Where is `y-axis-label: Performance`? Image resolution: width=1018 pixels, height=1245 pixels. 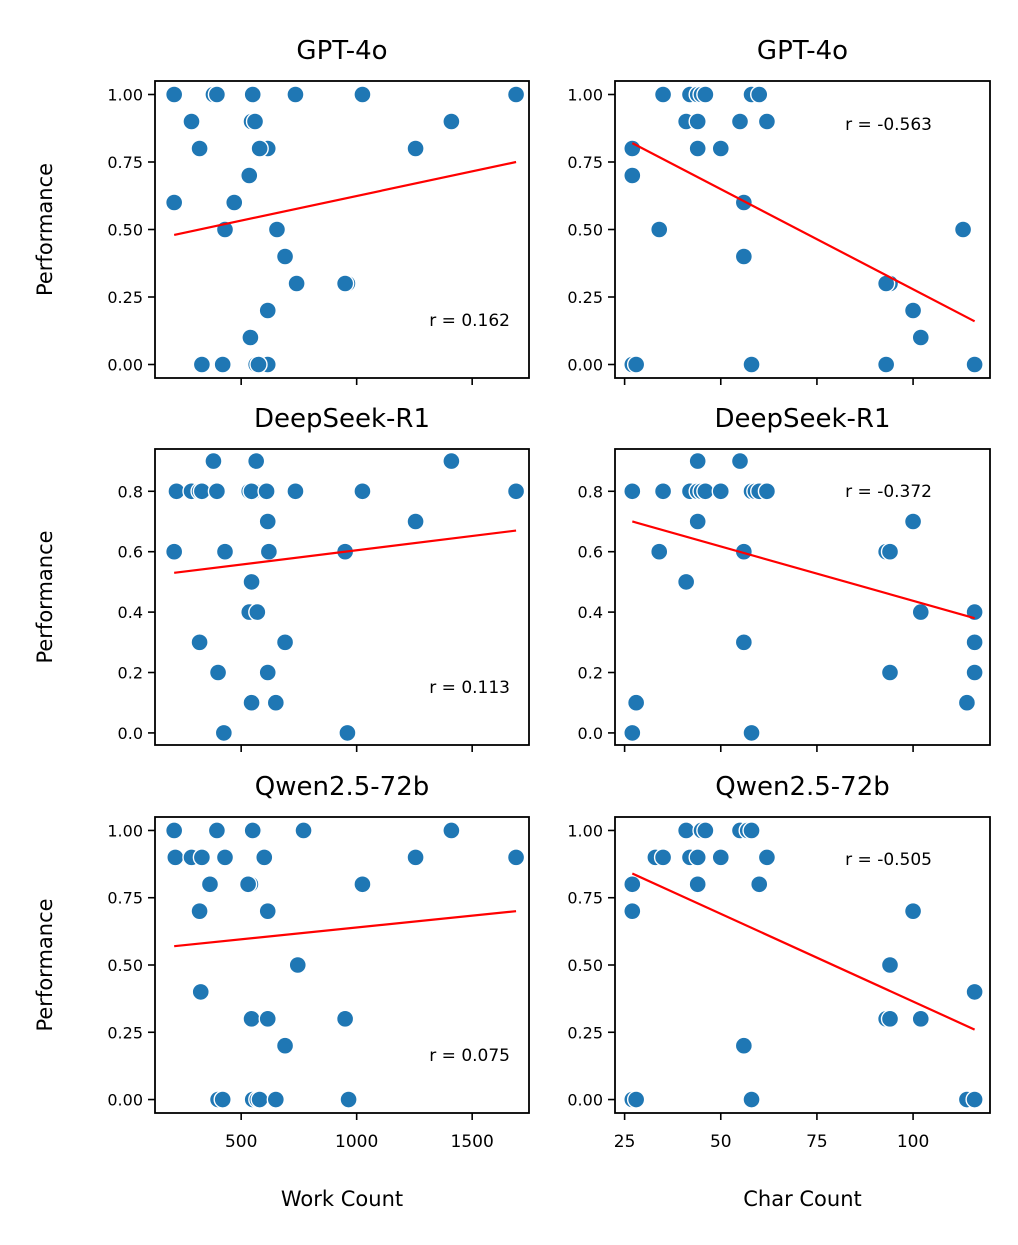 y-axis-label: Performance is located at coordinates (45, 964).